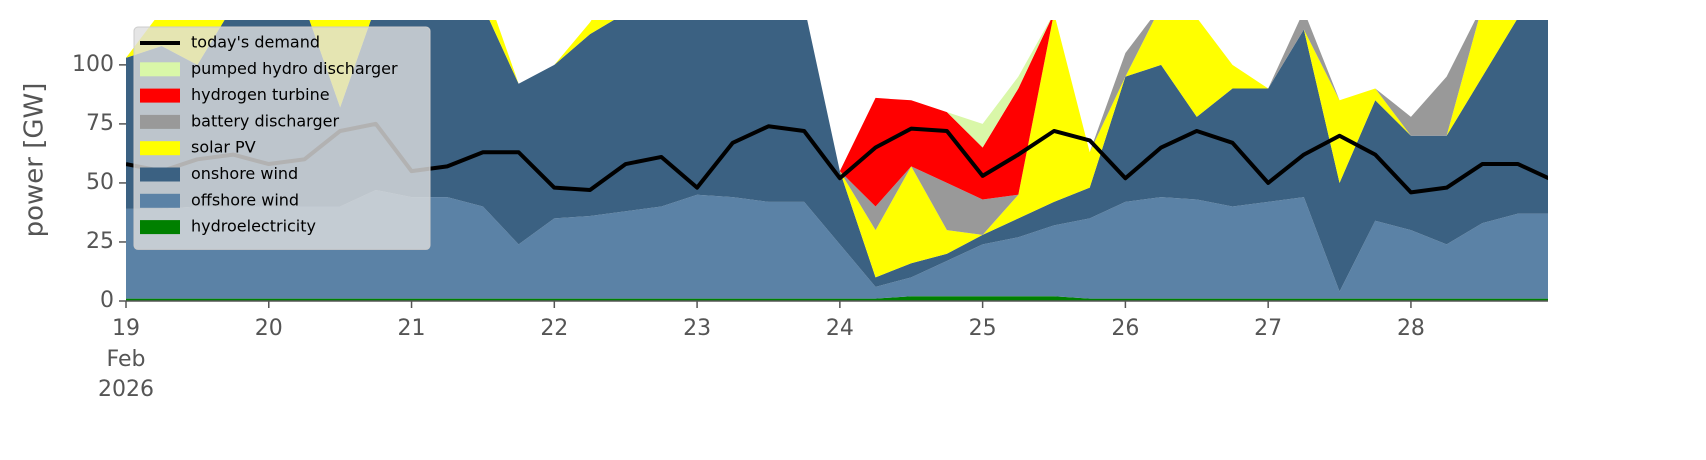  Describe the element at coordinates (1411, 328) in the screenshot. I see `x-tick-label: 28` at that location.